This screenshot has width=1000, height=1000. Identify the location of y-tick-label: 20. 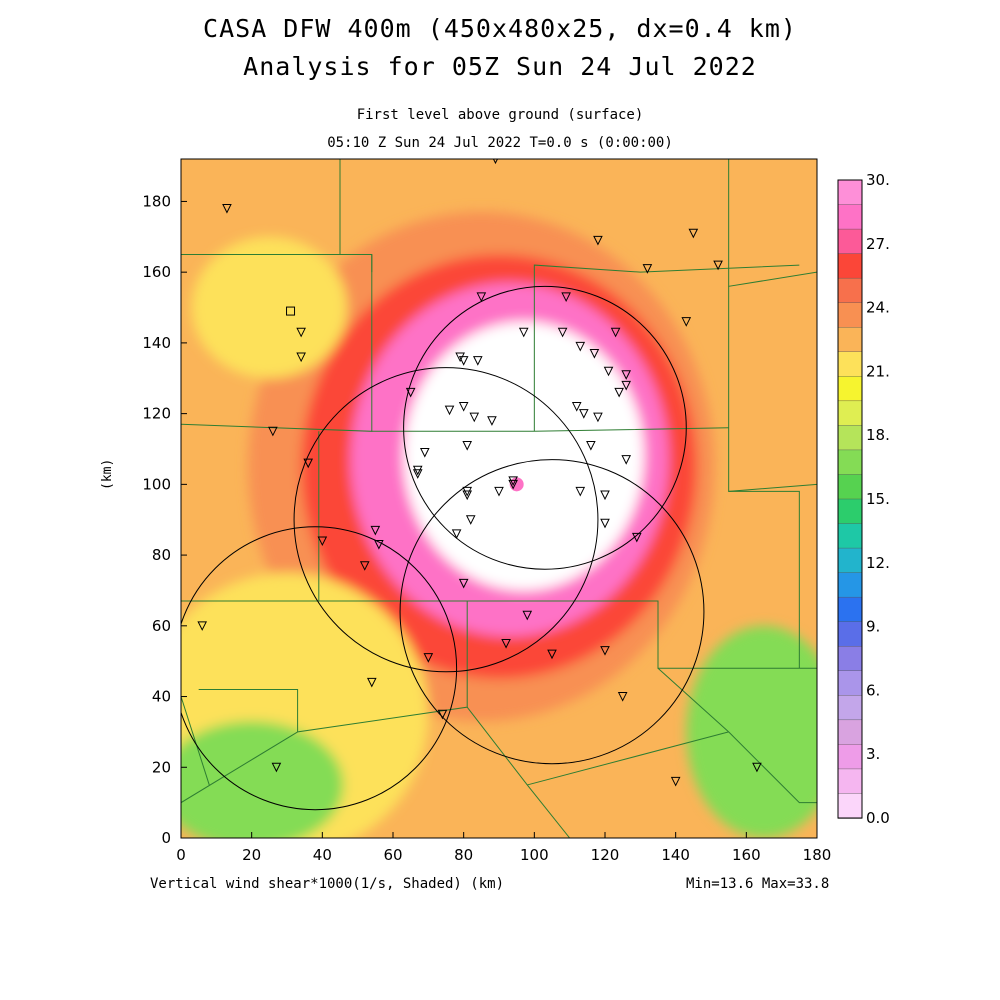
(161, 767).